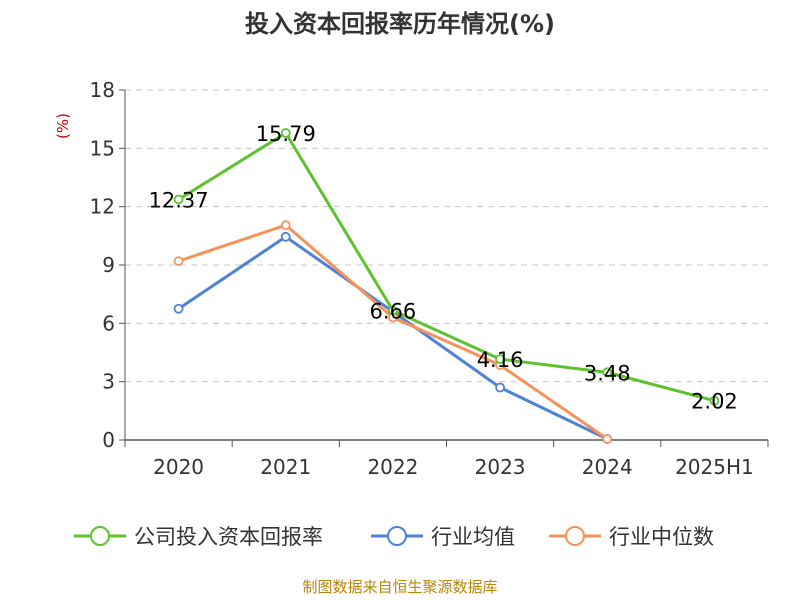  What do you see at coordinates (473, 537) in the screenshot?
I see `legend-item-label: 行业均值` at bounding box center [473, 537].